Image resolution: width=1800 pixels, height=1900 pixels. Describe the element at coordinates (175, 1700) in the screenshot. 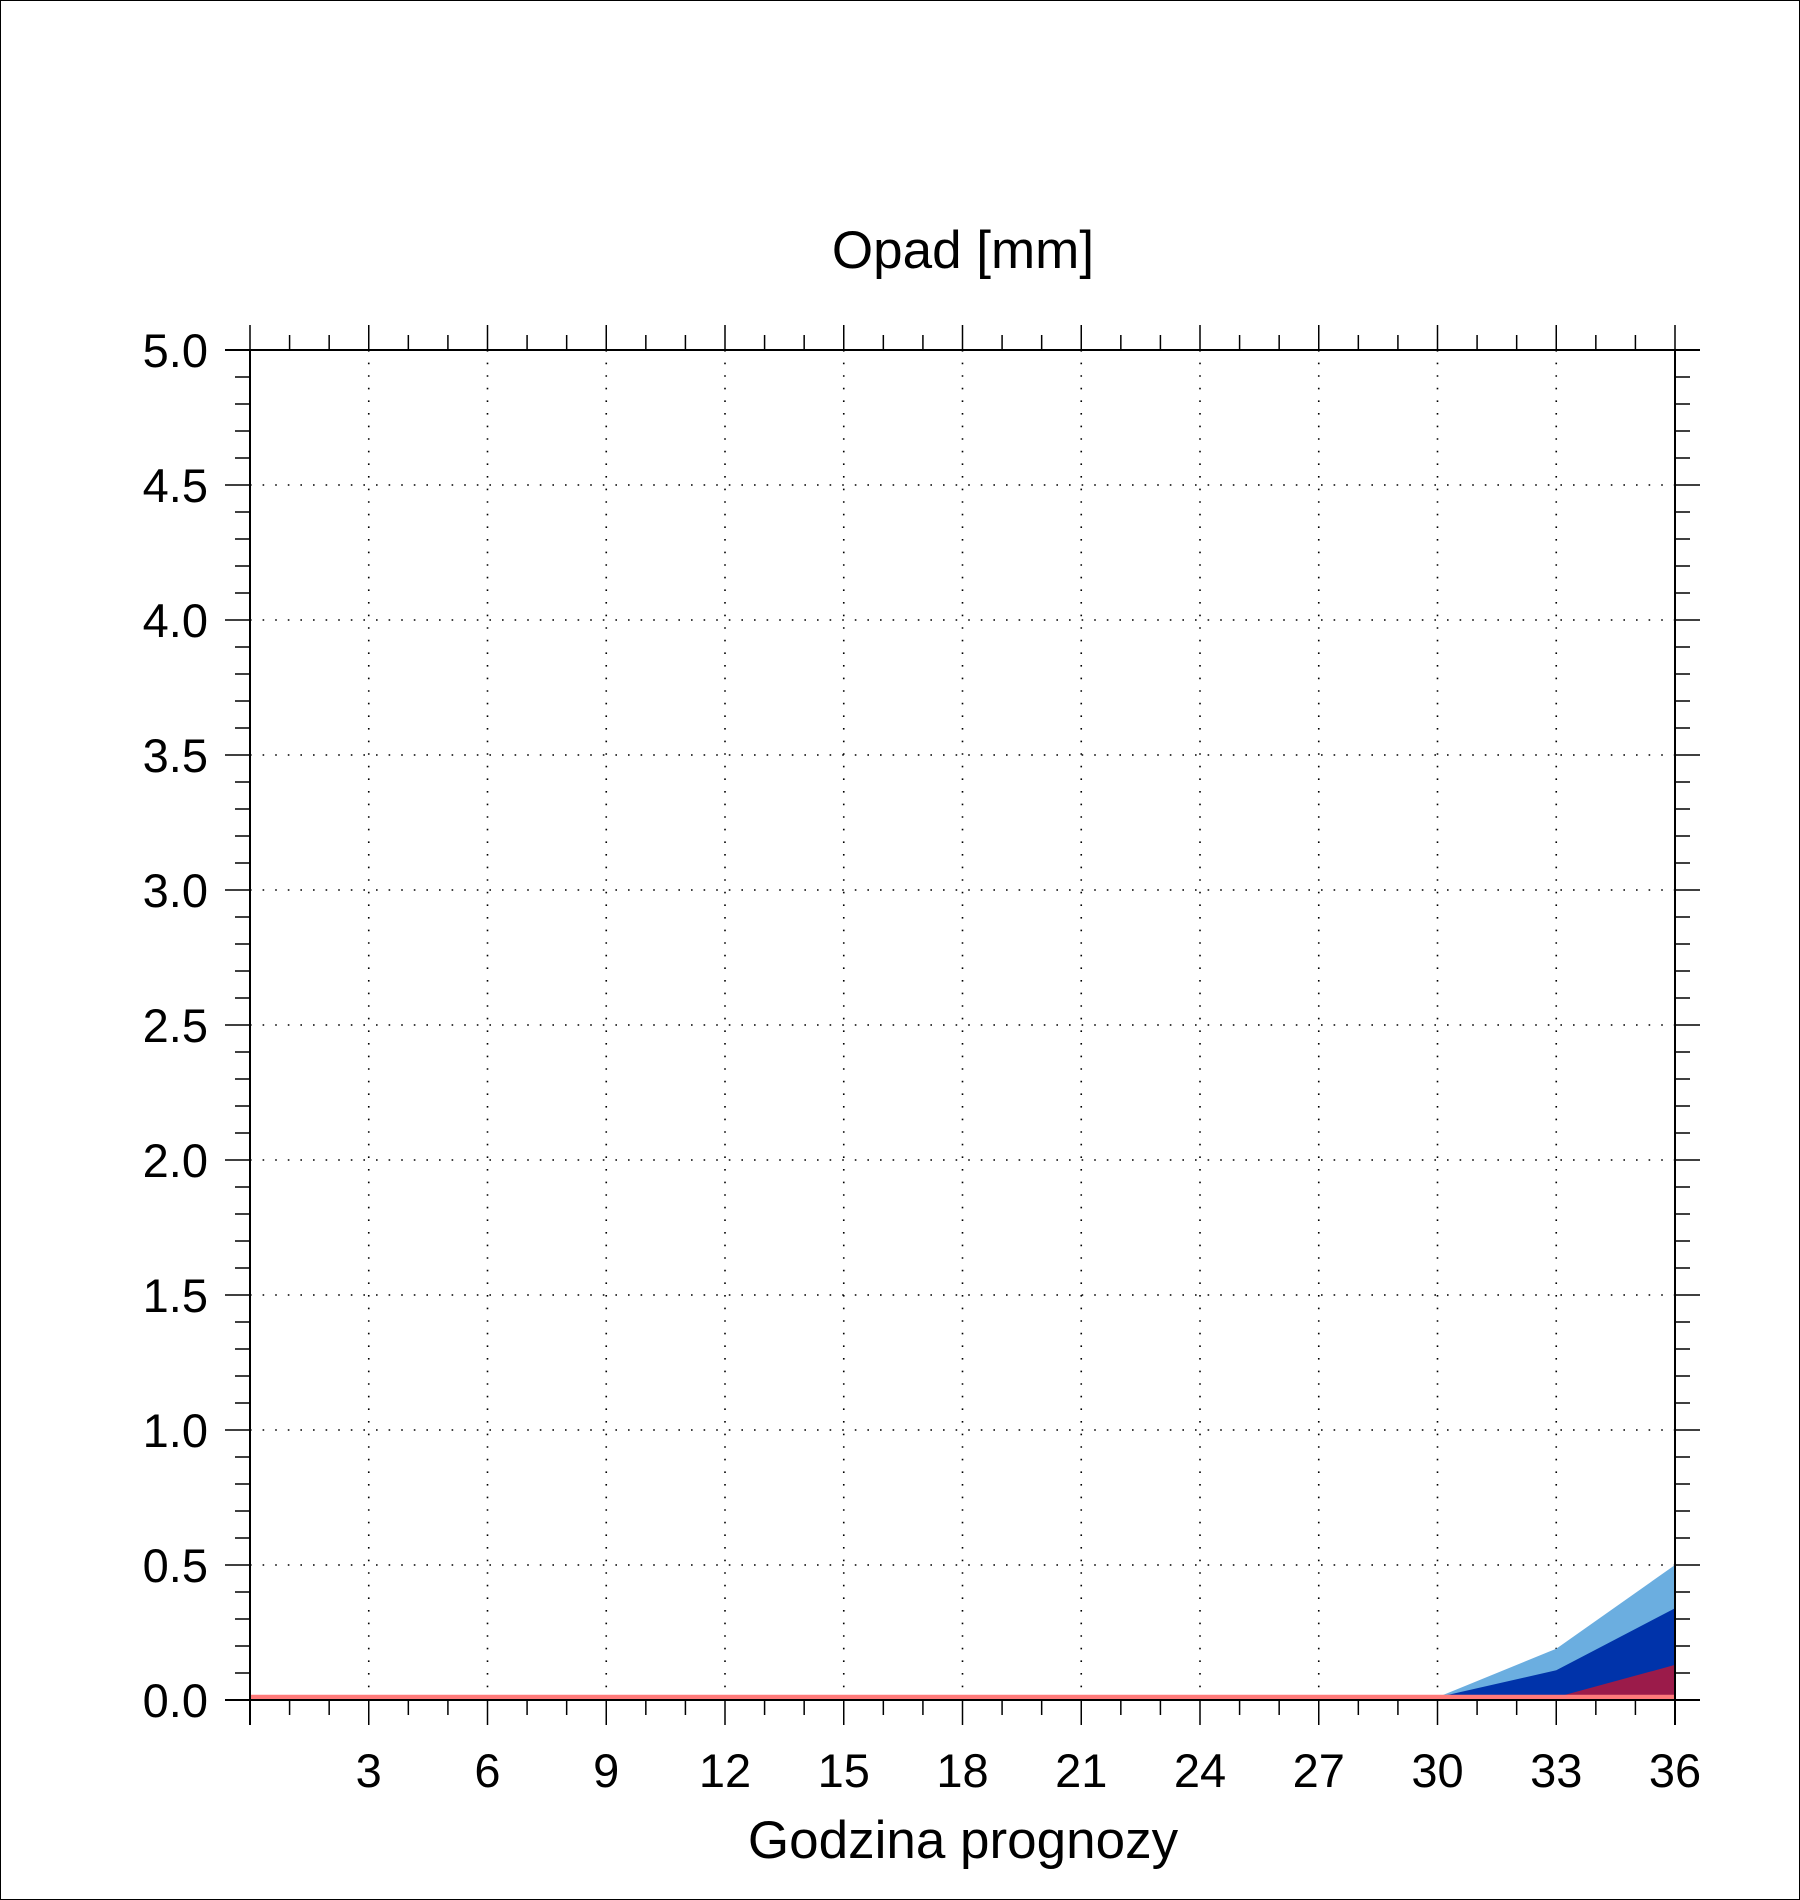

I see `y-tick-label: 0.0` at that location.